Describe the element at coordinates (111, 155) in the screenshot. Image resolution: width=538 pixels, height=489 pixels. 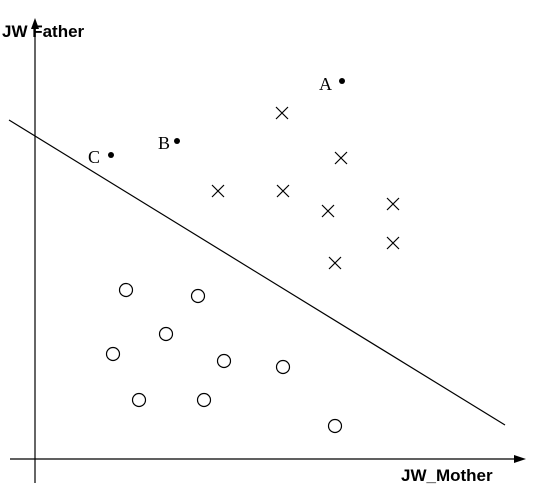
I see `point-c-dot` at that location.